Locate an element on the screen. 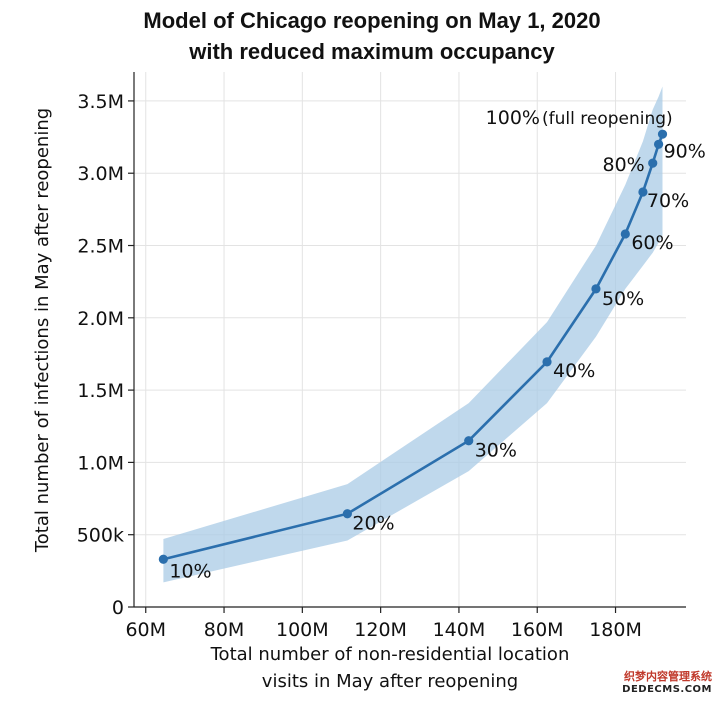 The height and width of the screenshot is (706, 720). x-tick-label: 80M is located at coordinates (224, 630).